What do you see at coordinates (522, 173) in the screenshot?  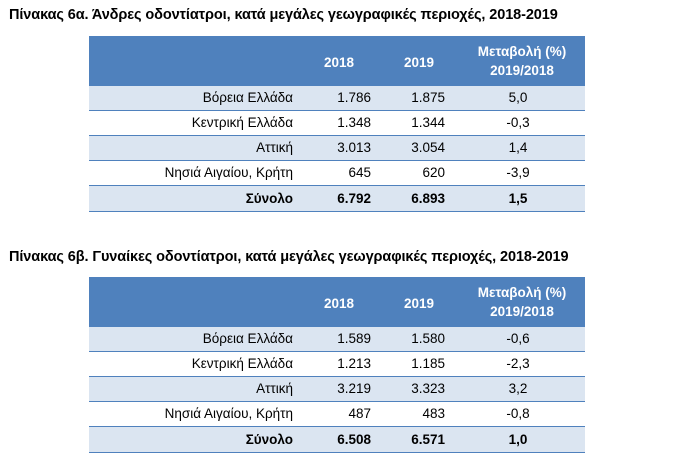 I see `cell-change: -3,9` at bounding box center [522, 173].